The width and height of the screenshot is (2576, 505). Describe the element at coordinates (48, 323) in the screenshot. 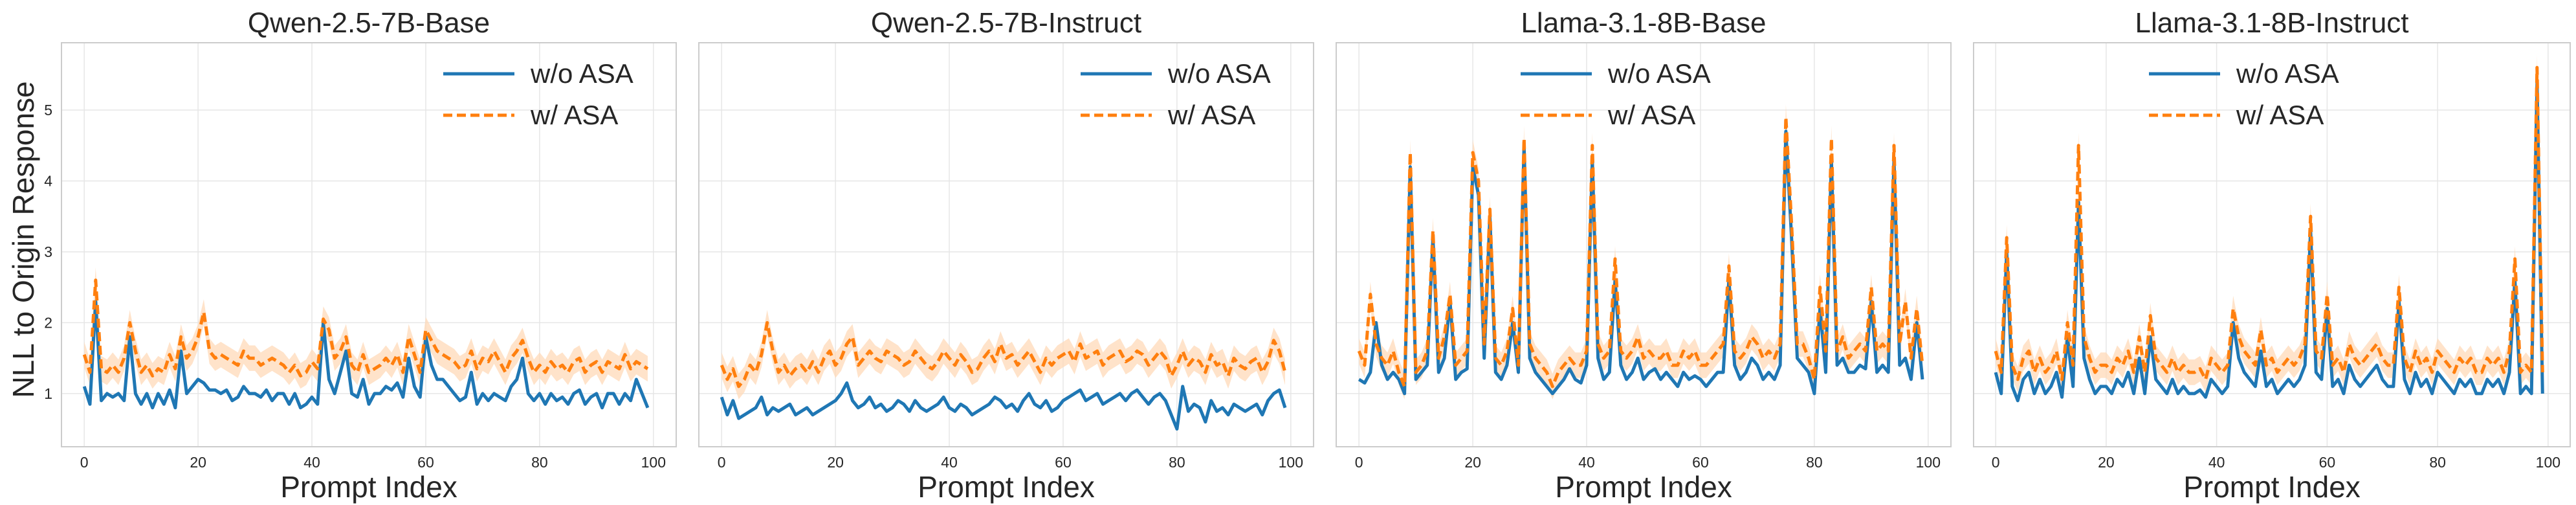

I see `y-tick-label: 2` at that location.